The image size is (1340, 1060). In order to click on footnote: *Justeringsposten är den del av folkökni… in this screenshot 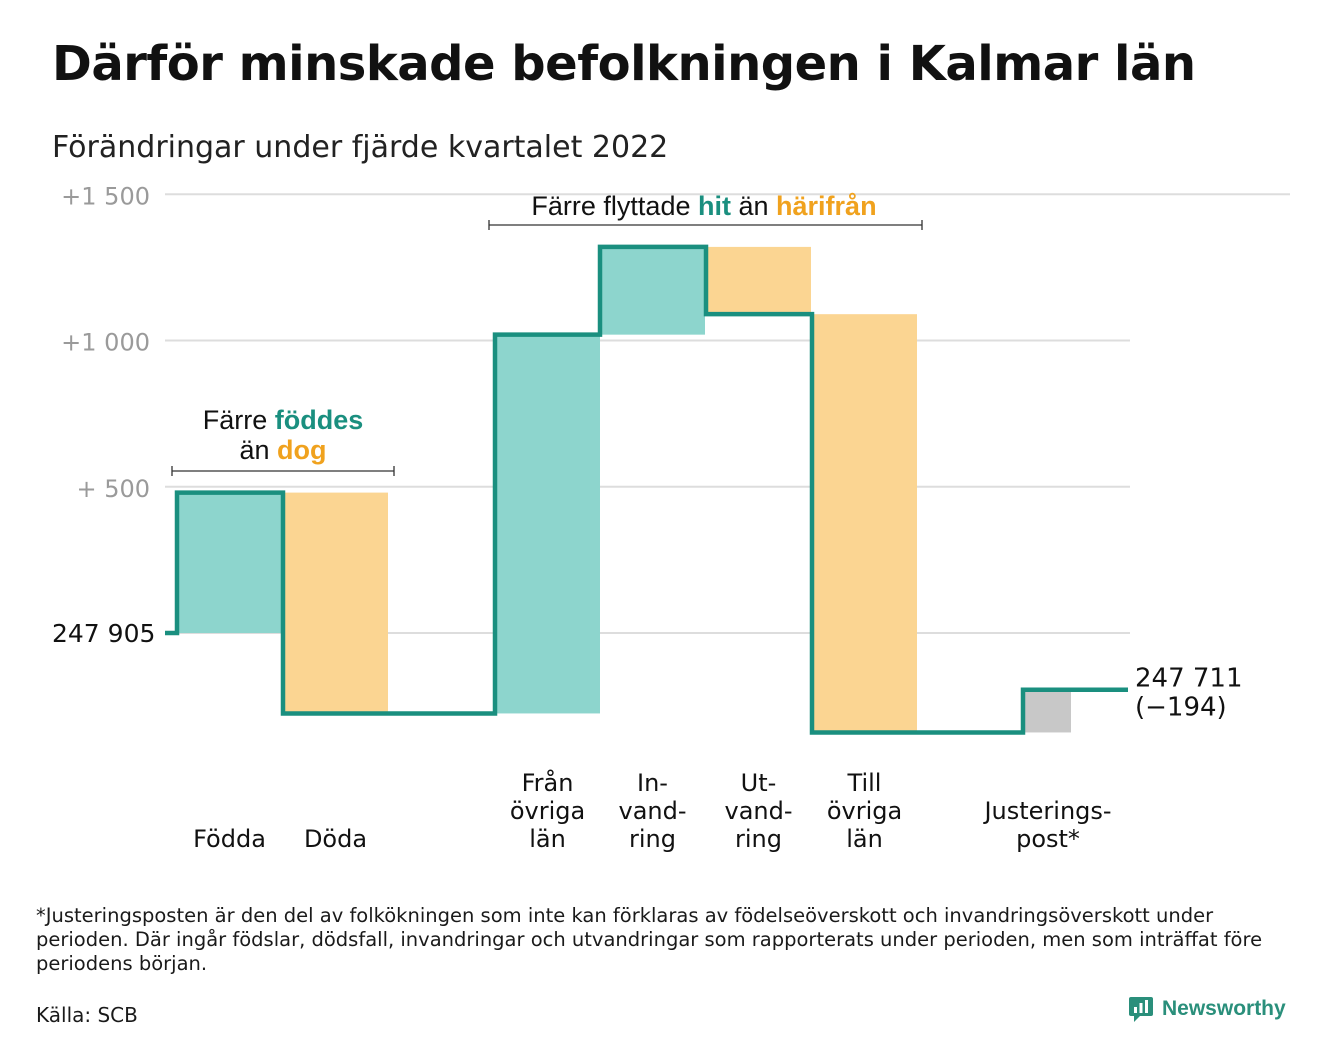, I will do `click(649, 939)`.